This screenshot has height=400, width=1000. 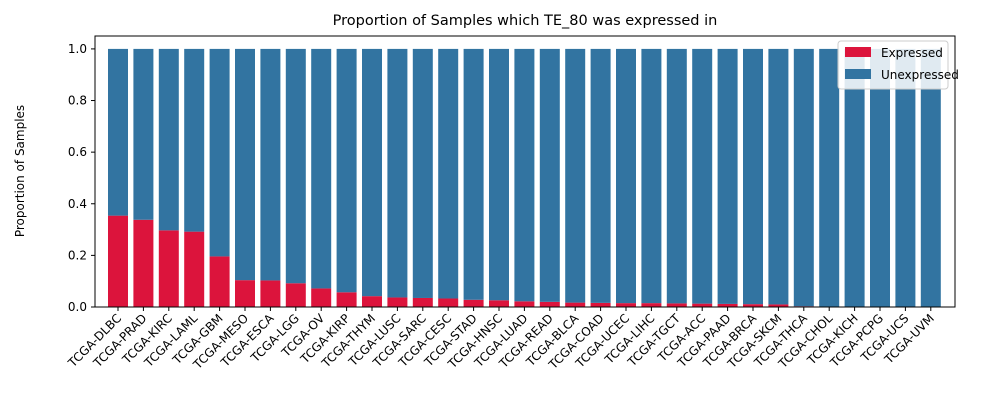 What do you see at coordinates (473, 303) in the screenshot?
I see `bar-expressed-tcga-stad` at bounding box center [473, 303].